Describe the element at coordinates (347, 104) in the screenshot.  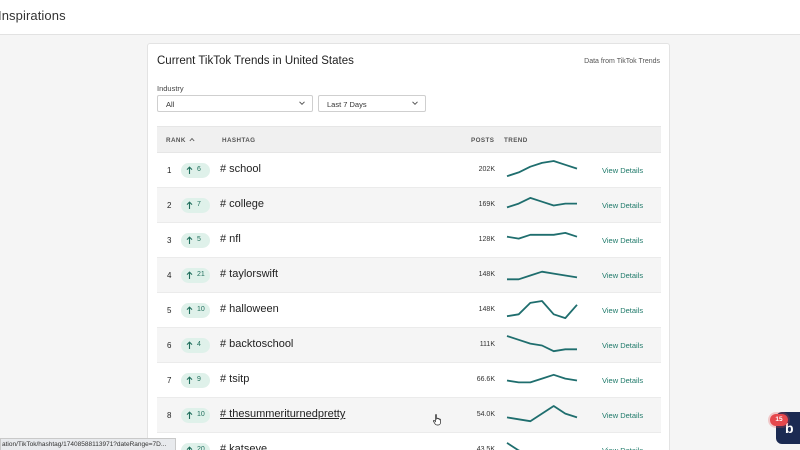
I see `date-range-select-value: Last 7 Days` at that location.